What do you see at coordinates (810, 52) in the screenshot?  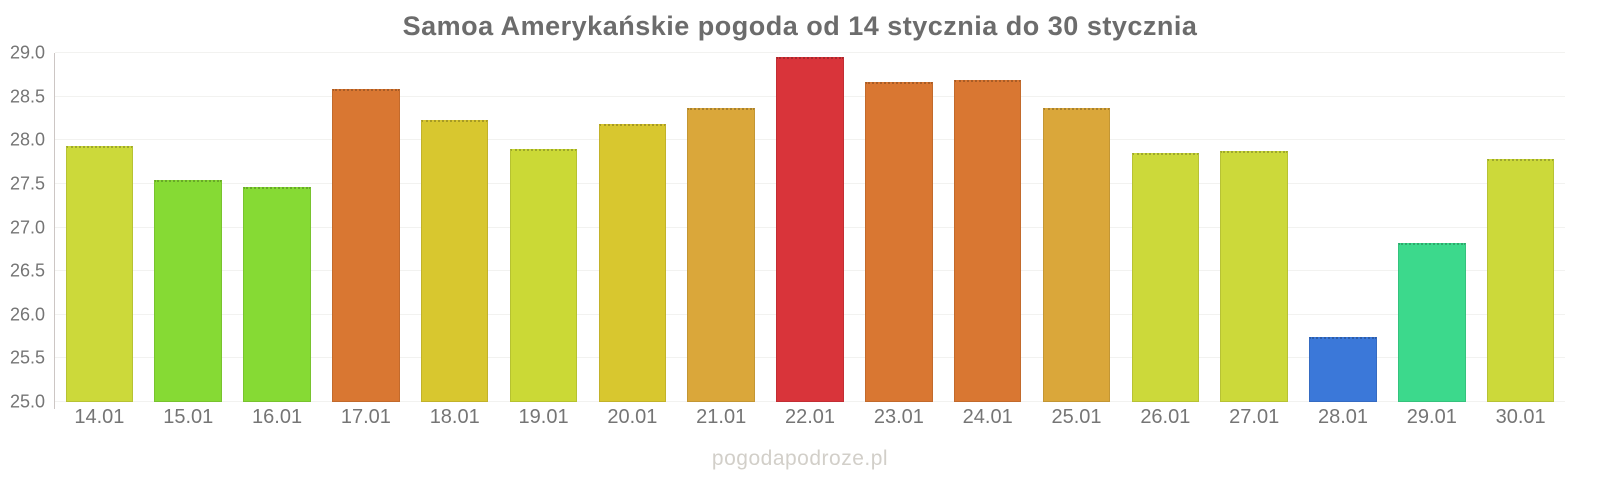 I see `gridline` at bounding box center [810, 52].